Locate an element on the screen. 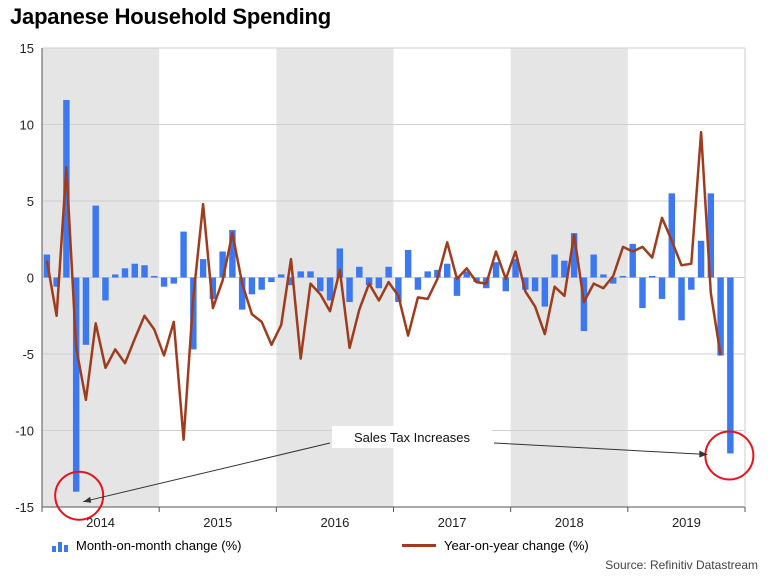 This screenshot has width=768, height=576. mom-legend-swatch is located at coordinates (60, 546).